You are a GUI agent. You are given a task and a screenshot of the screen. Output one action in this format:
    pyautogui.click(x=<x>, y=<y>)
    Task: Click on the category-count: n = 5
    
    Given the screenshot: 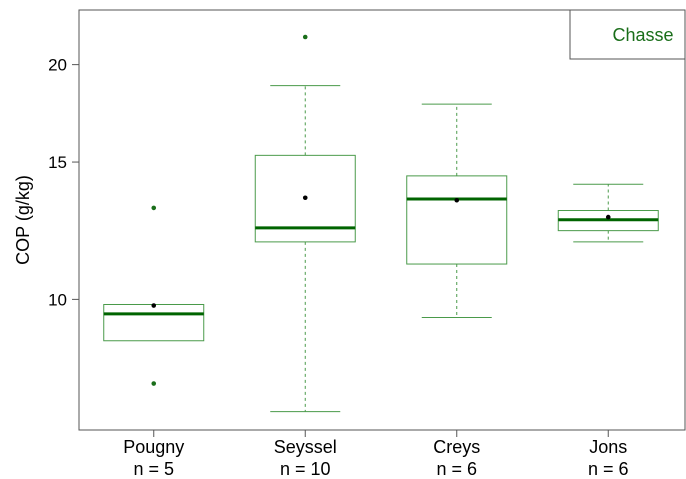 What is the action you would take?
    pyautogui.click(x=153, y=469)
    